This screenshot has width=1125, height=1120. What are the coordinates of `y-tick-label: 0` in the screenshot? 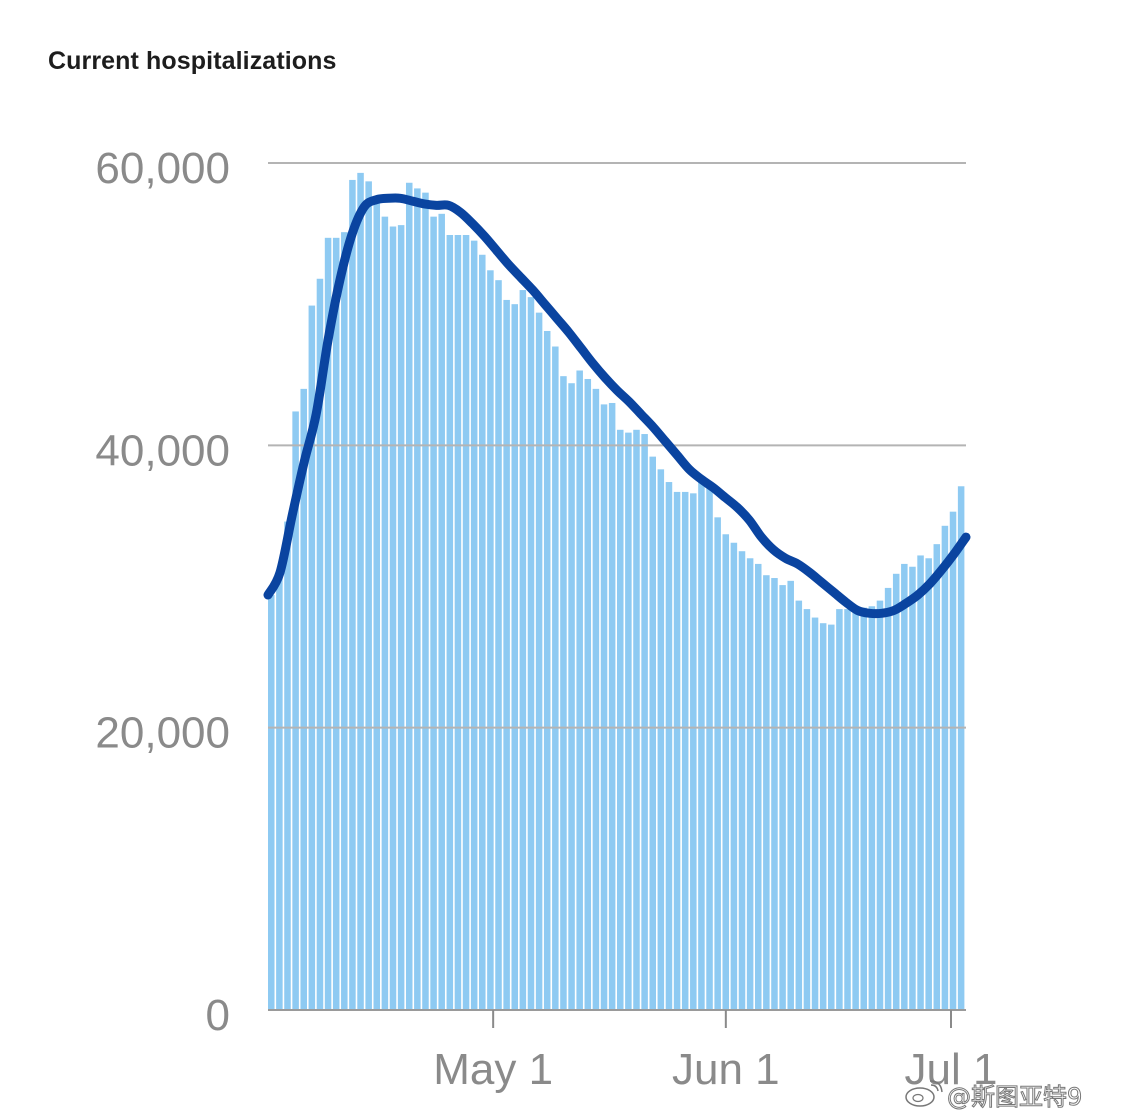 It's located at (218, 1015).